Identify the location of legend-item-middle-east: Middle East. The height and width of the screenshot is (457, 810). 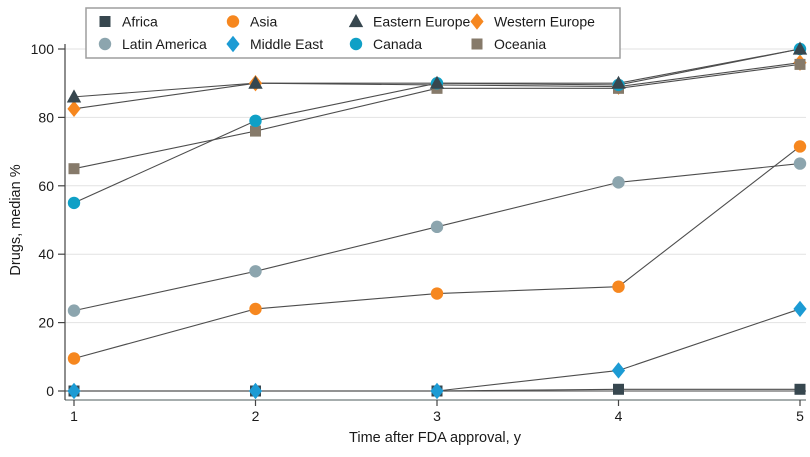
(274, 44).